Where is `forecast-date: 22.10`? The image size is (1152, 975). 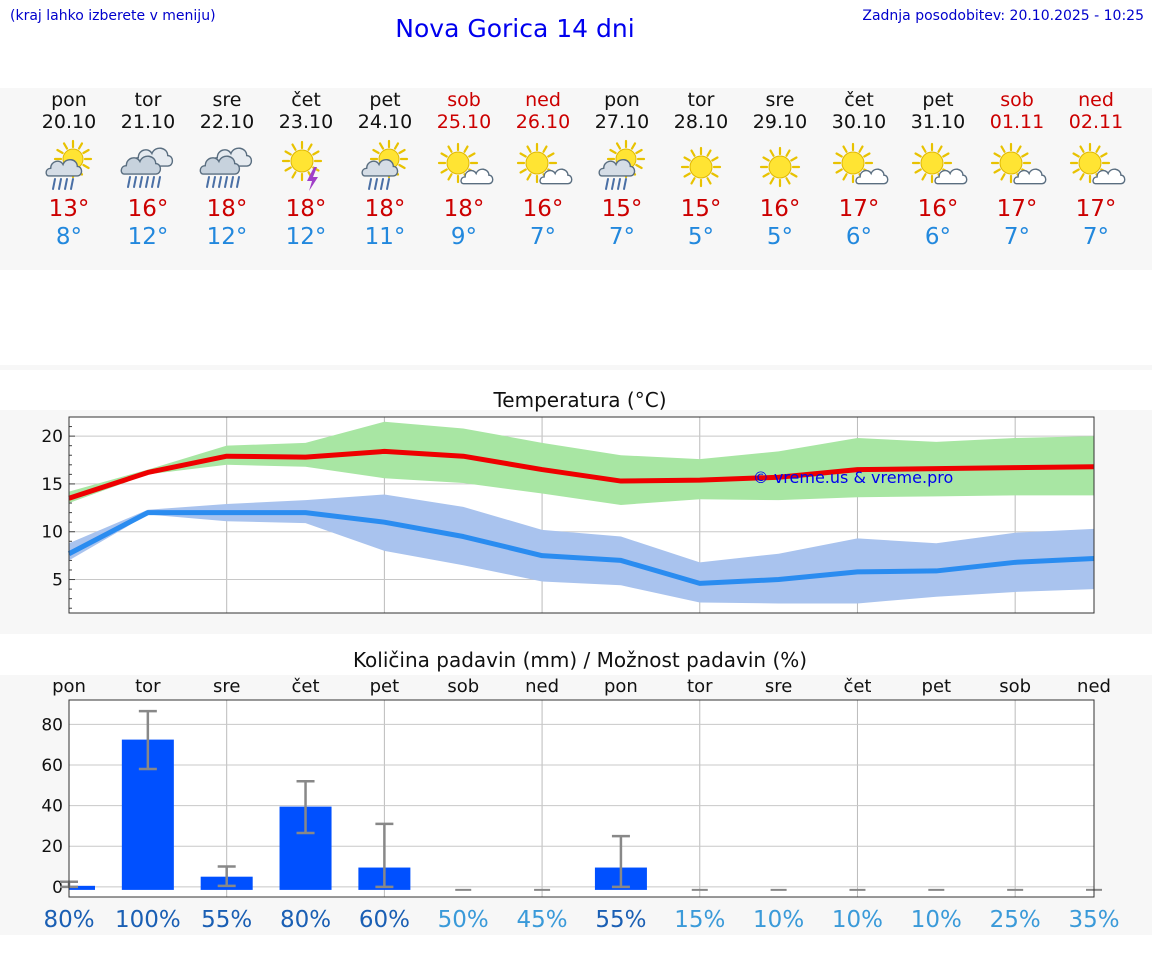
forecast-date: 22.10 is located at coordinates (227, 122).